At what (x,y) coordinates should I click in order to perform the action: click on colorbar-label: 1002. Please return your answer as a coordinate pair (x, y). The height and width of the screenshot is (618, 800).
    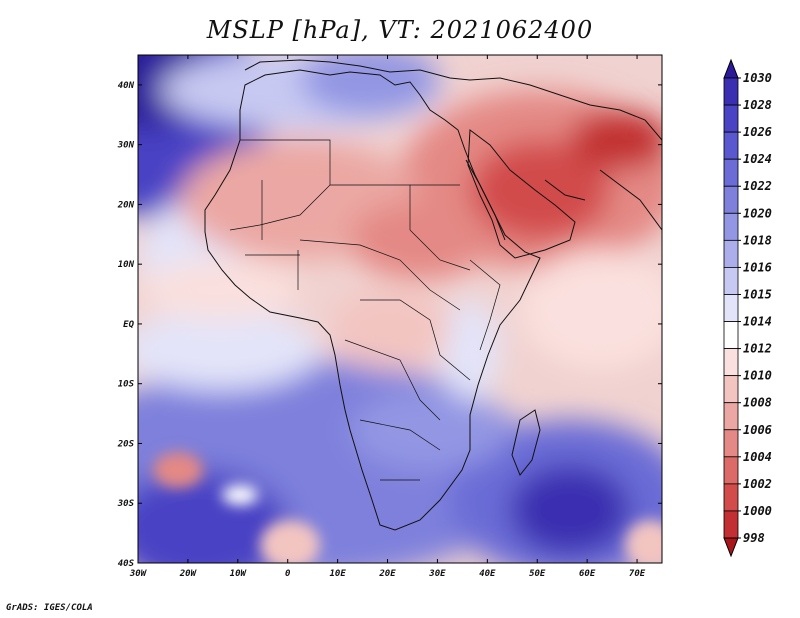
    Looking at the image, I should click on (757, 484).